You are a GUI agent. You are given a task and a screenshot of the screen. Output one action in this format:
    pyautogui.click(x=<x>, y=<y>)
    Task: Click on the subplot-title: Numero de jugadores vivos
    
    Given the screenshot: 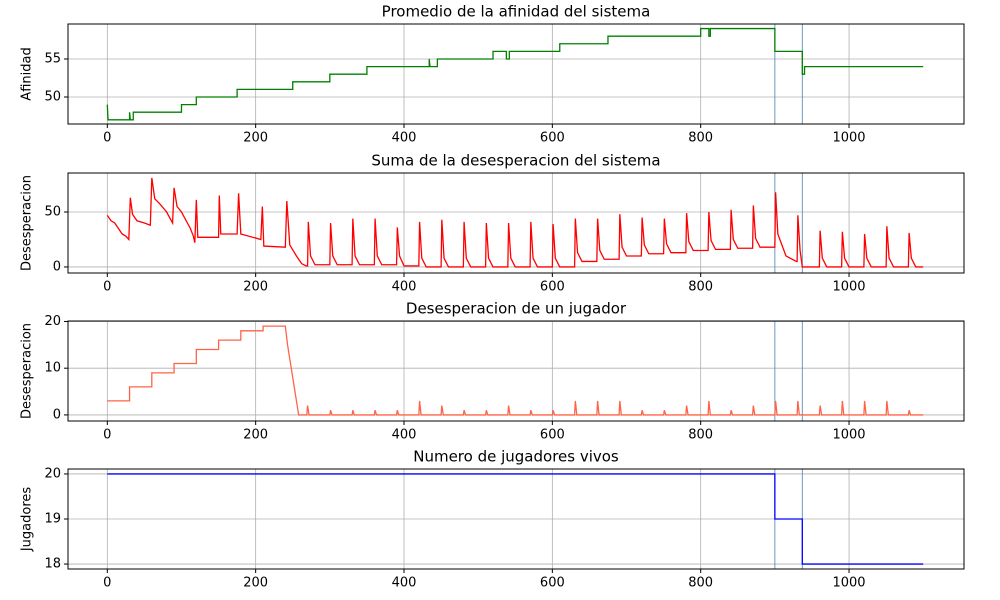 What is the action you would take?
    pyautogui.click(x=516, y=457)
    